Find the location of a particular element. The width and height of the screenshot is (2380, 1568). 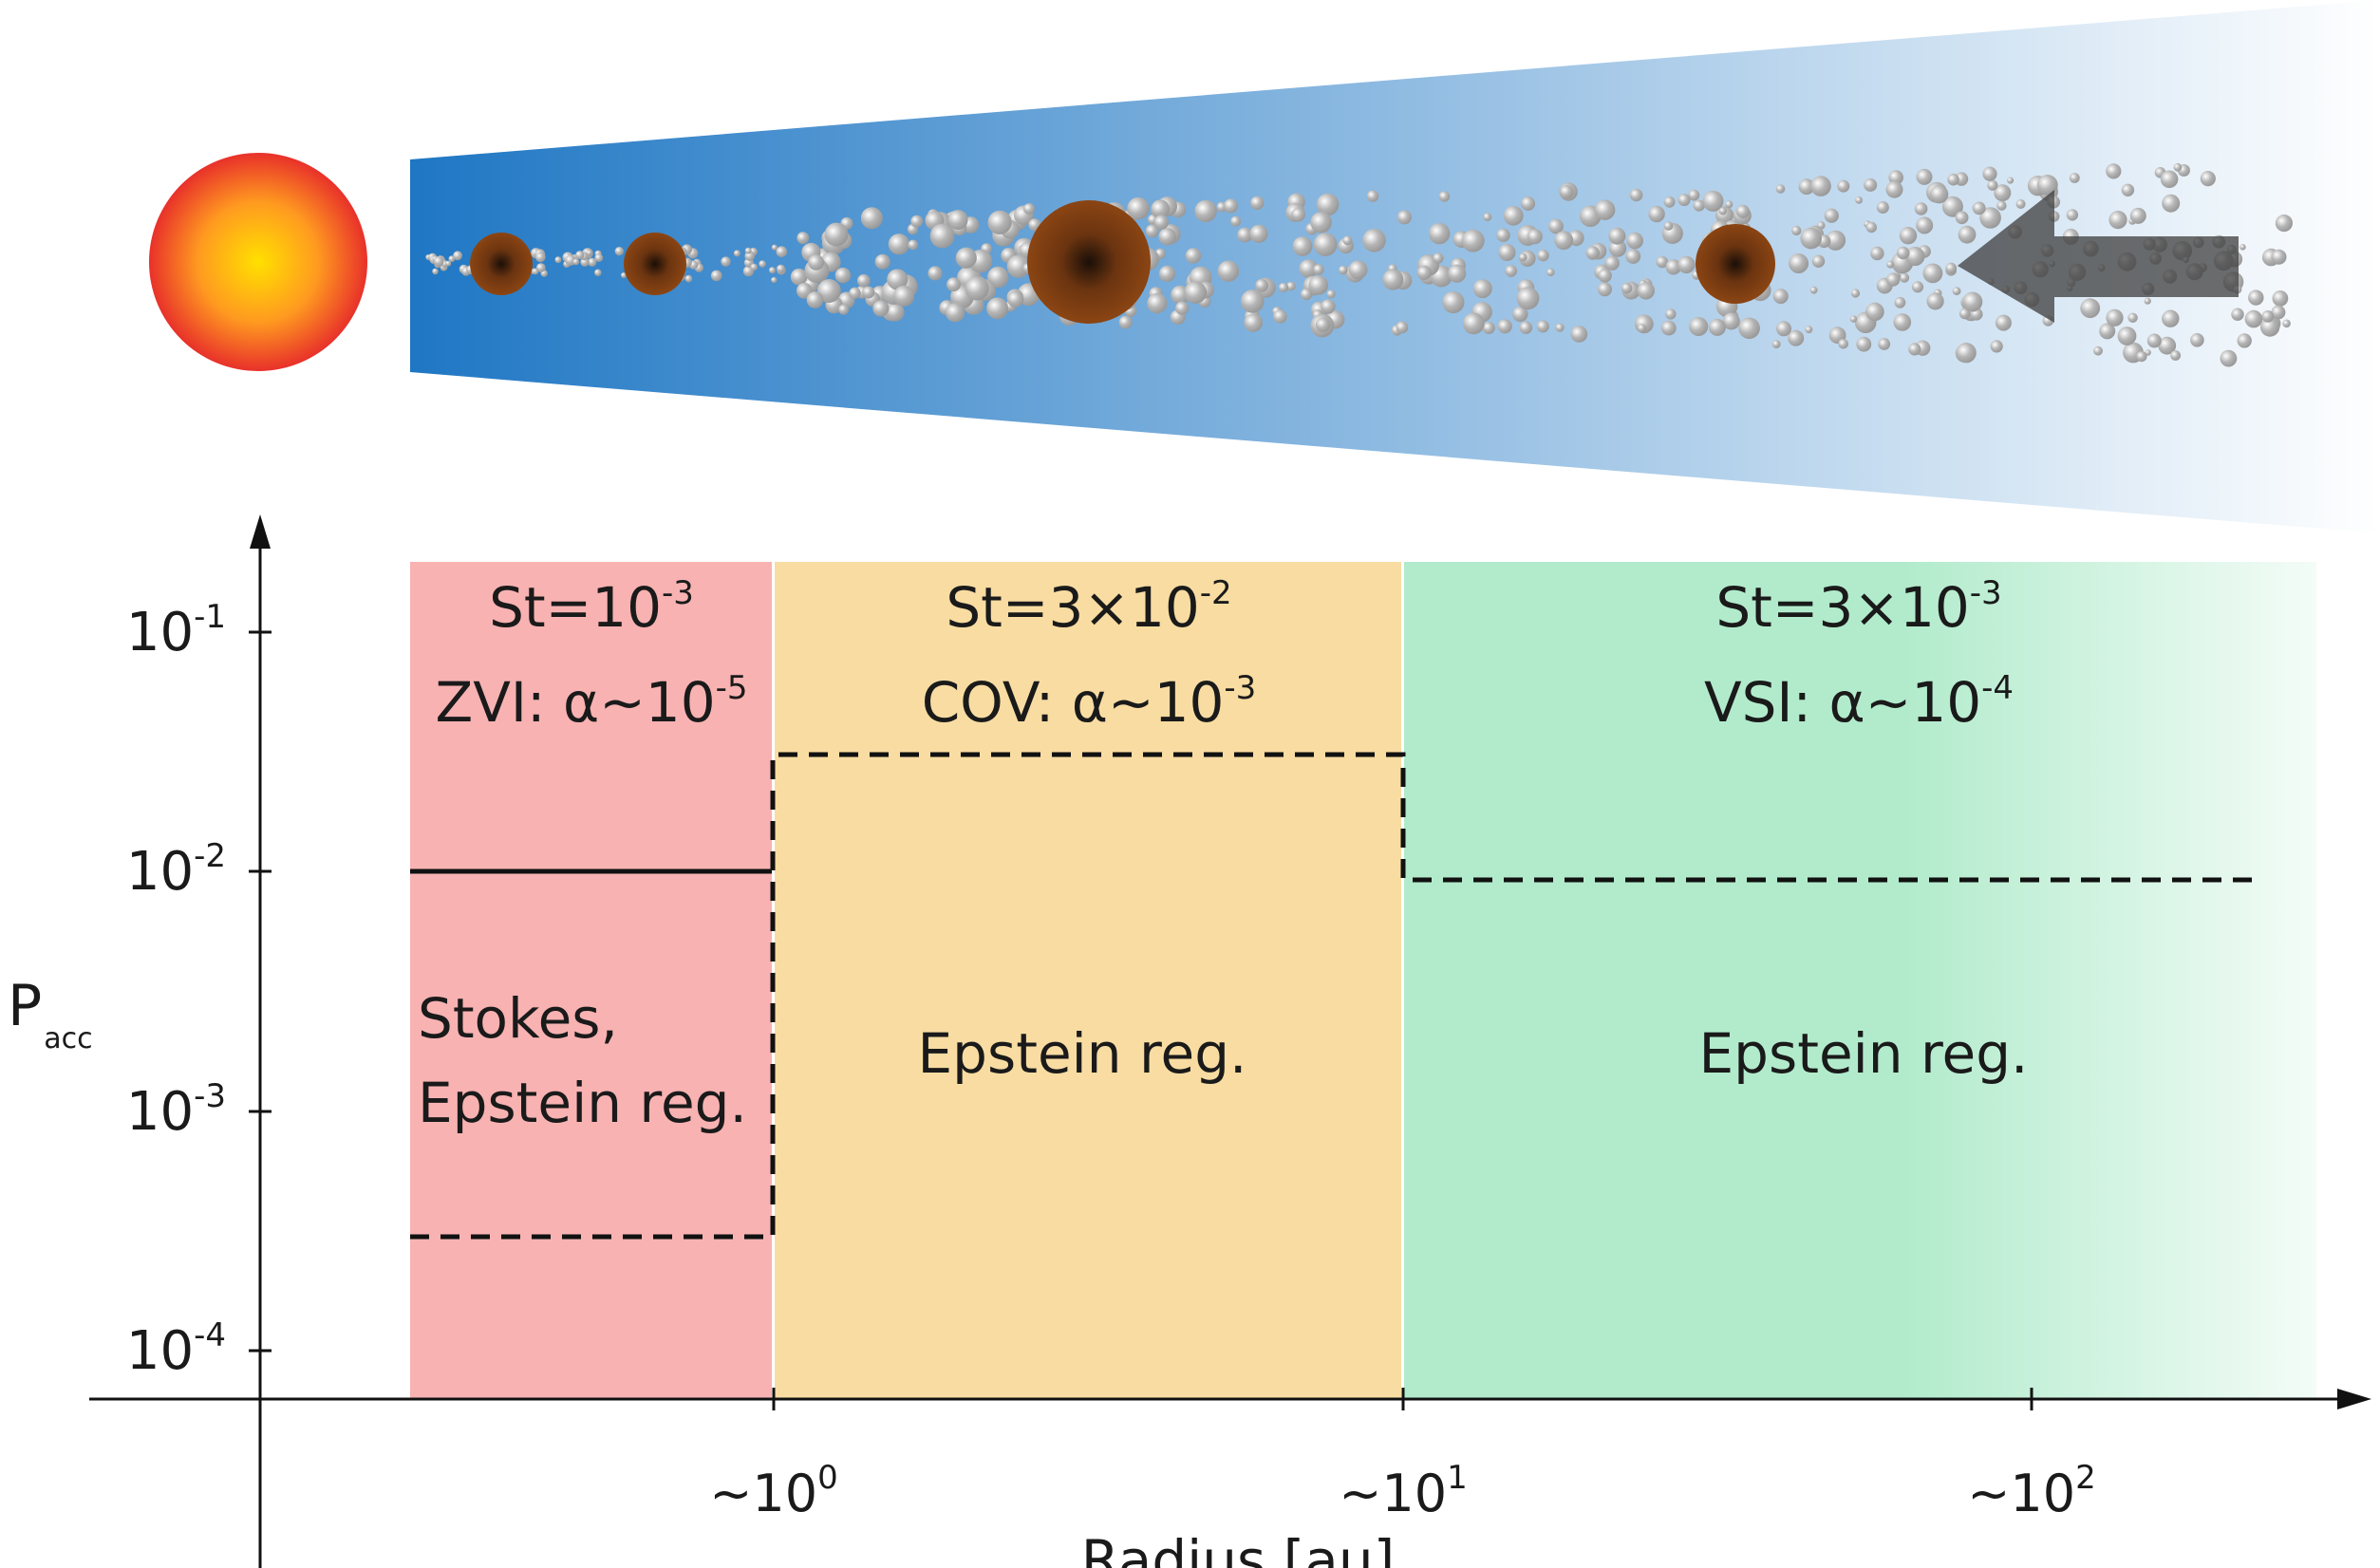

x-axis-label: Radius [au] is located at coordinates (1238, 1548).